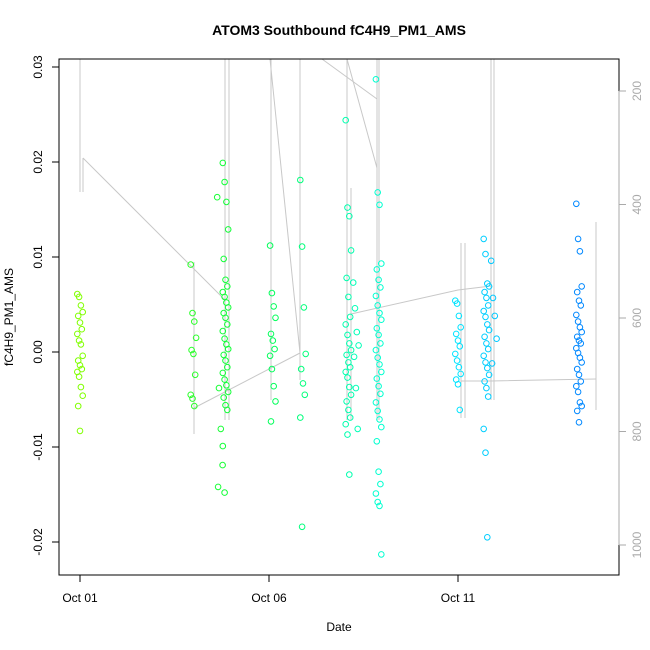 This screenshot has width=650, height=650. Describe the element at coordinates (269, 589) in the screenshot. I see `x-axis: Oct 01 Oct 06 Oct 11` at that location.